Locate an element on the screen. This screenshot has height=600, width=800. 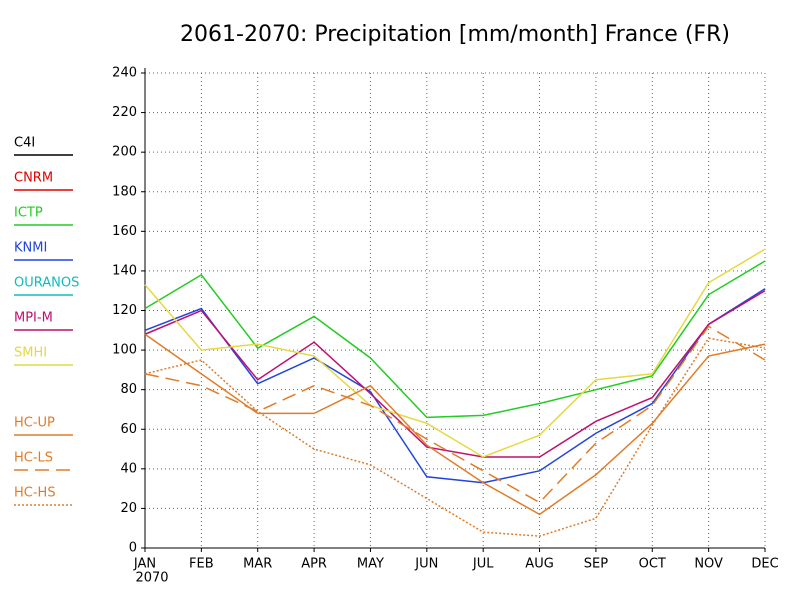
y-tick-label: 180 is located at coordinates (124, 191).